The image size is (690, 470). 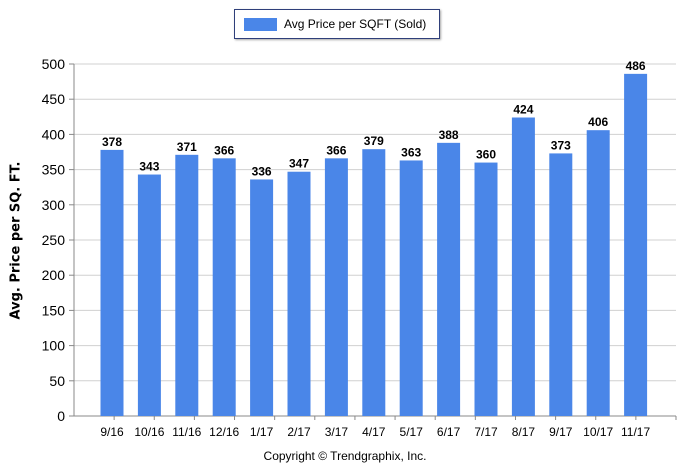 I want to click on data-label: 378, so click(x=112, y=142).